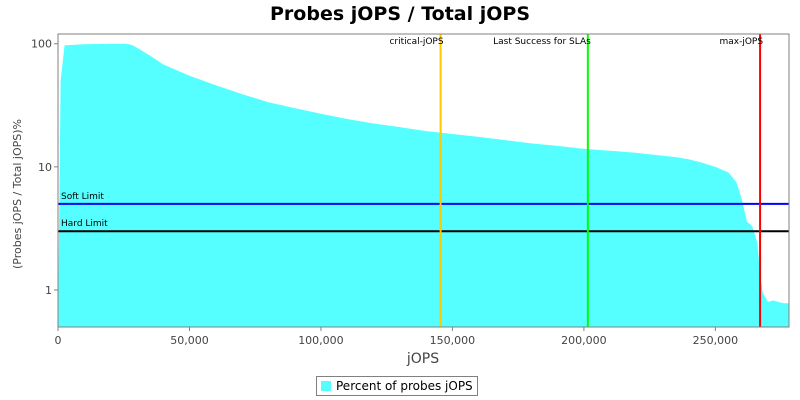  I want to click on vertical-marker-label-1: Last Success for SLAs, so click(542, 42).